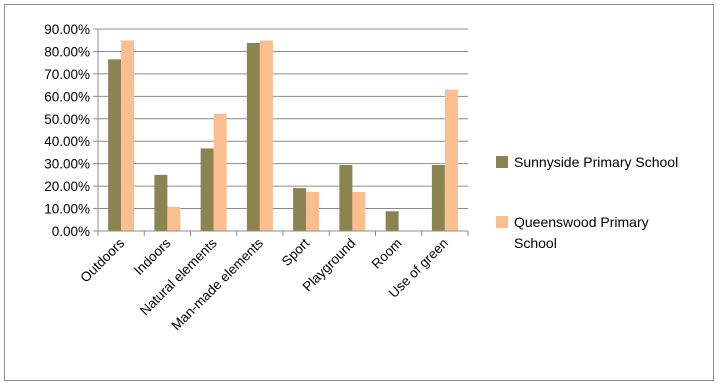 The height and width of the screenshot is (385, 720). Describe the element at coordinates (67, 209) in the screenshot. I see `y-tick-label: 10.00%` at that location.